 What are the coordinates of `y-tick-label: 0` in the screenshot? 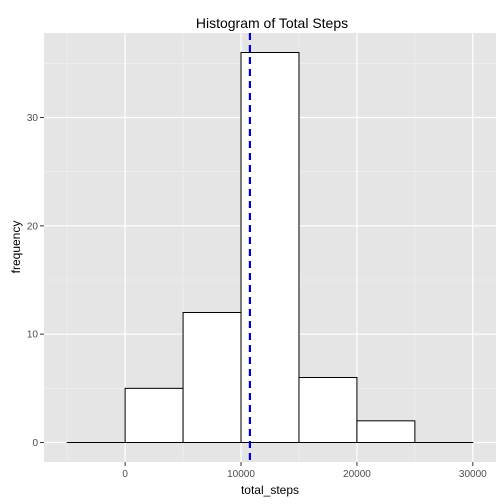 It's located at (35, 443).